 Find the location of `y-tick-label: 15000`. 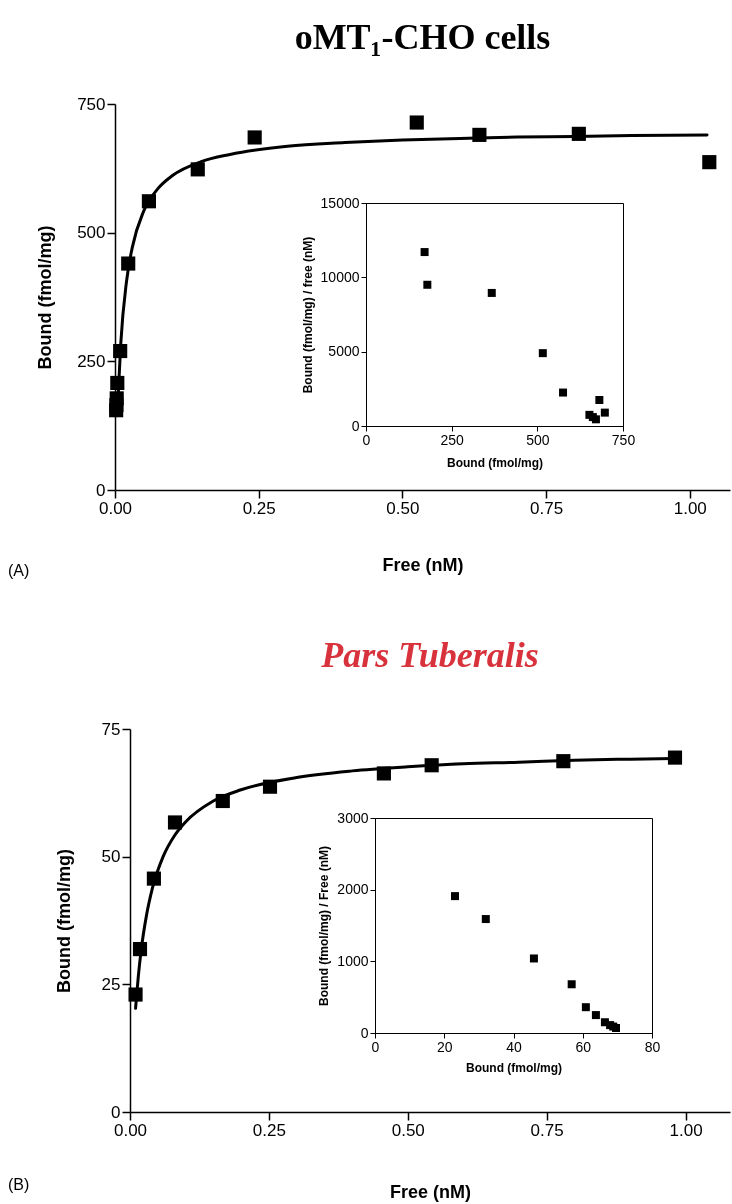

y-tick-label: 15000 is located at coordinates (340, 202).